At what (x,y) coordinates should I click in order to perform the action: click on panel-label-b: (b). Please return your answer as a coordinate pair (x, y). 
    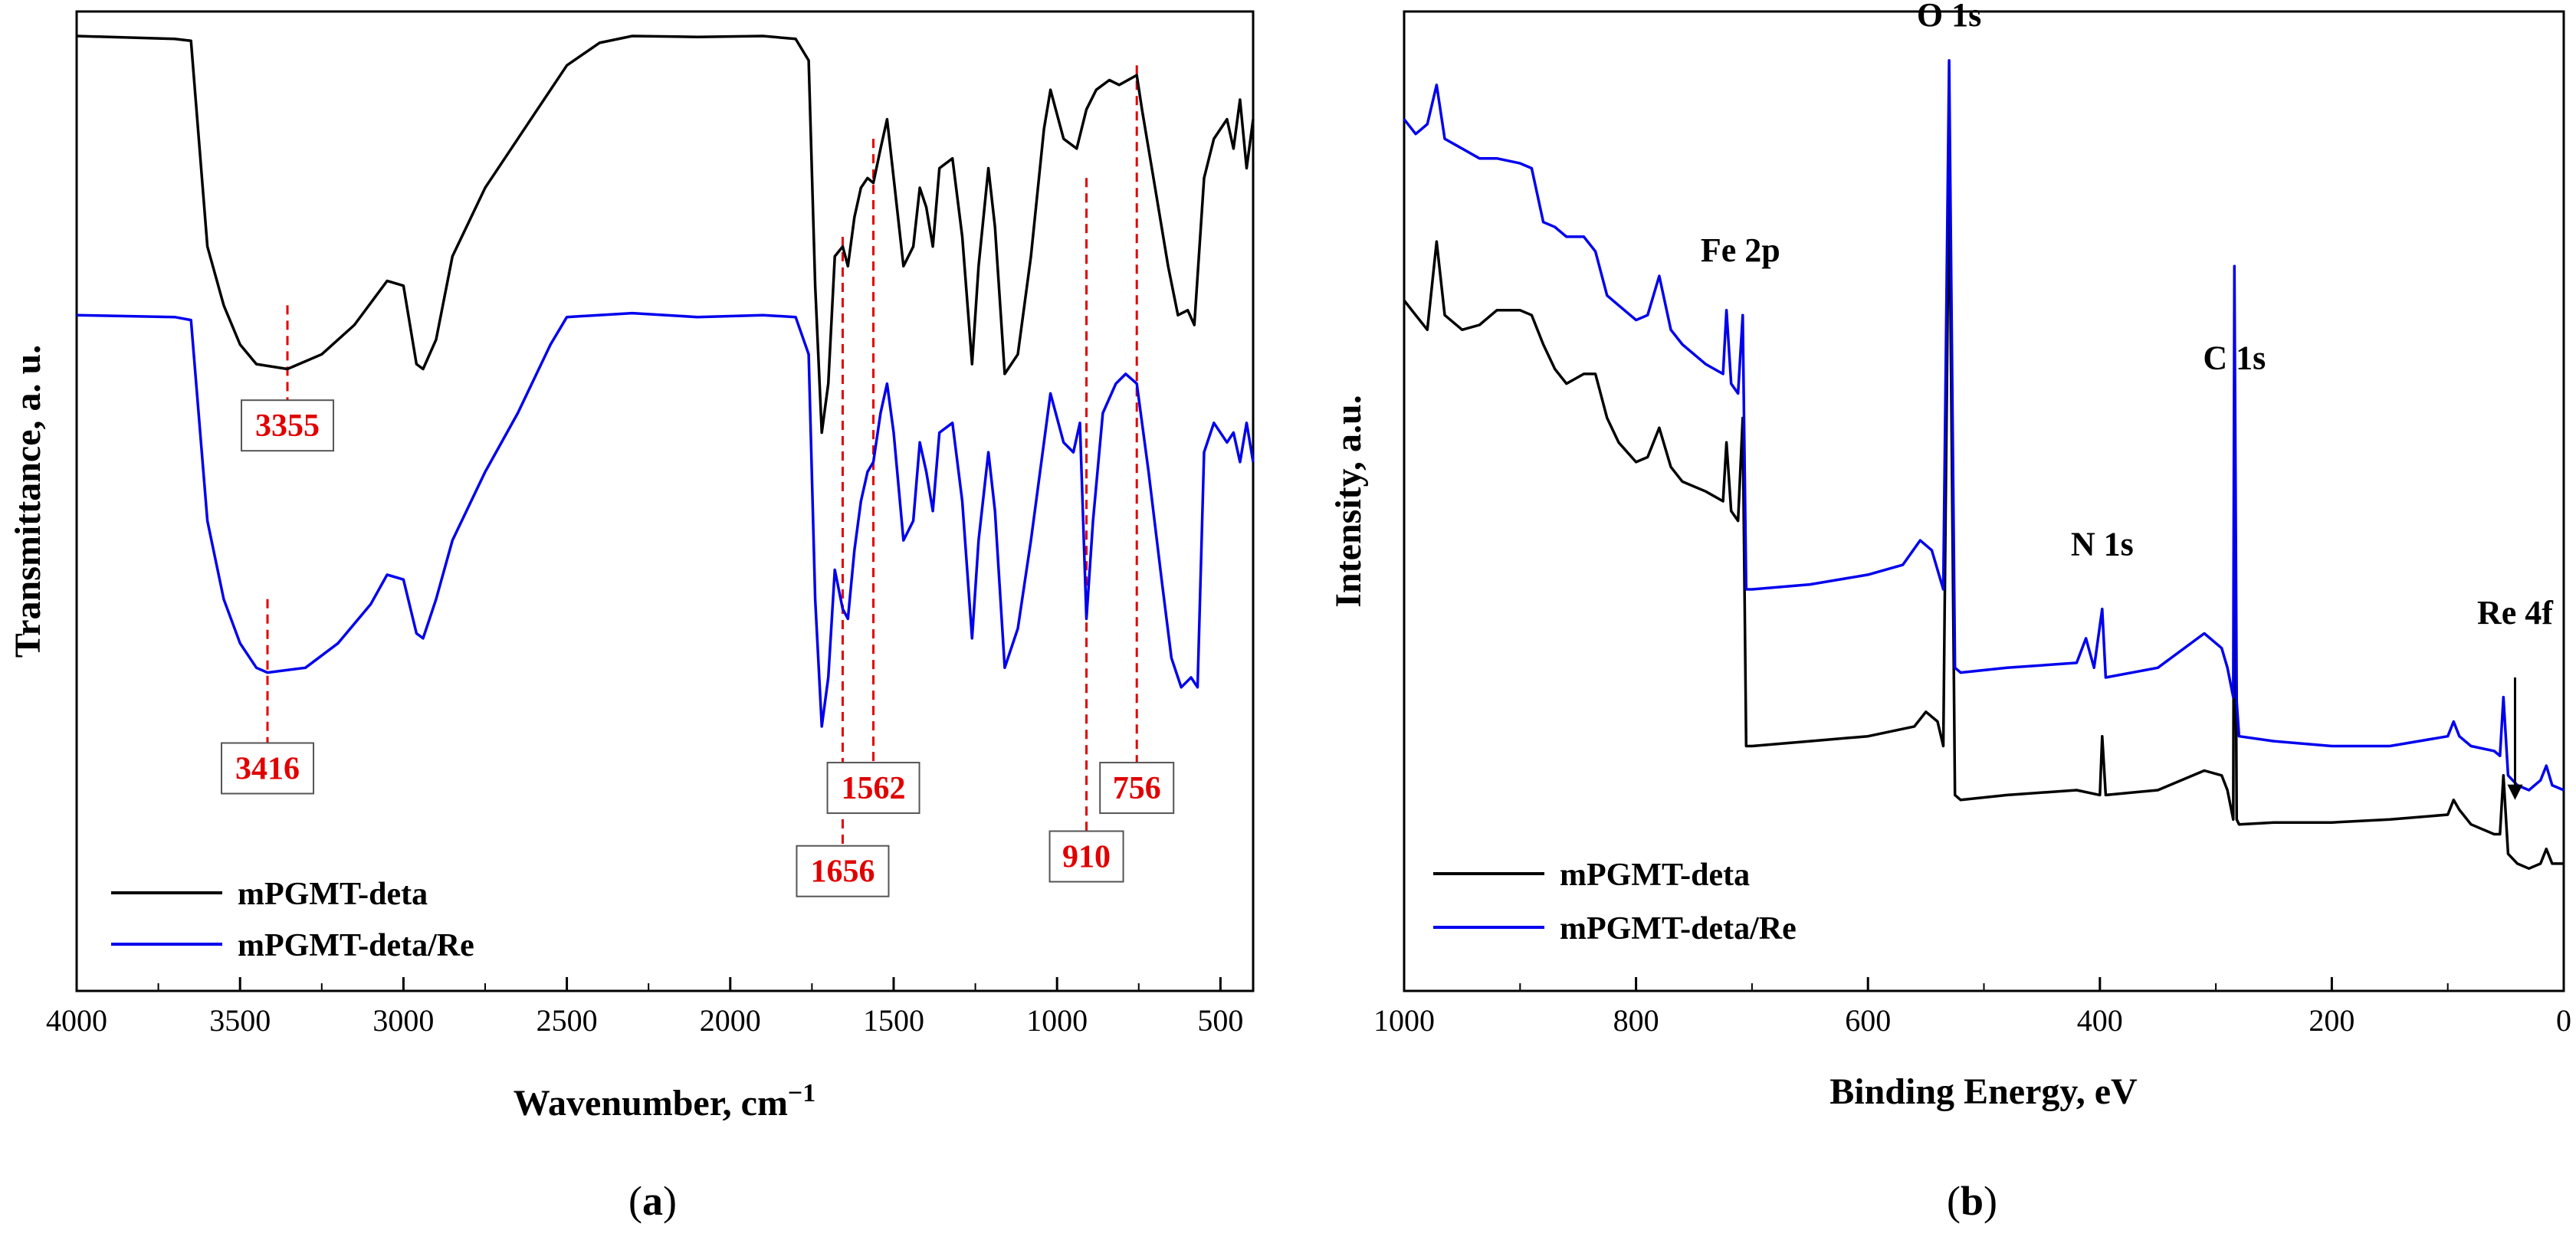
    Looking at the image, I should click on (1972, 1201).